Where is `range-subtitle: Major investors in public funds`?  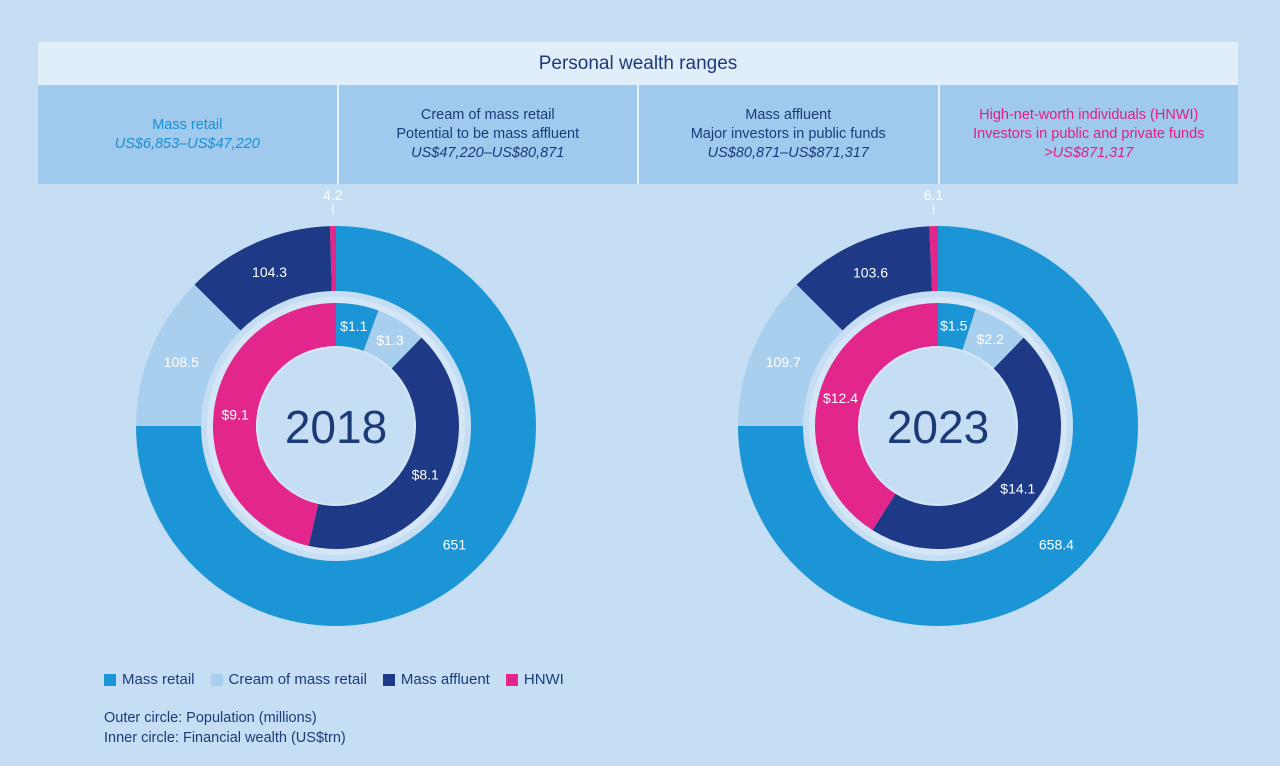 range-subtitle: Major investors in public funds is located at coordinates (788, 134).